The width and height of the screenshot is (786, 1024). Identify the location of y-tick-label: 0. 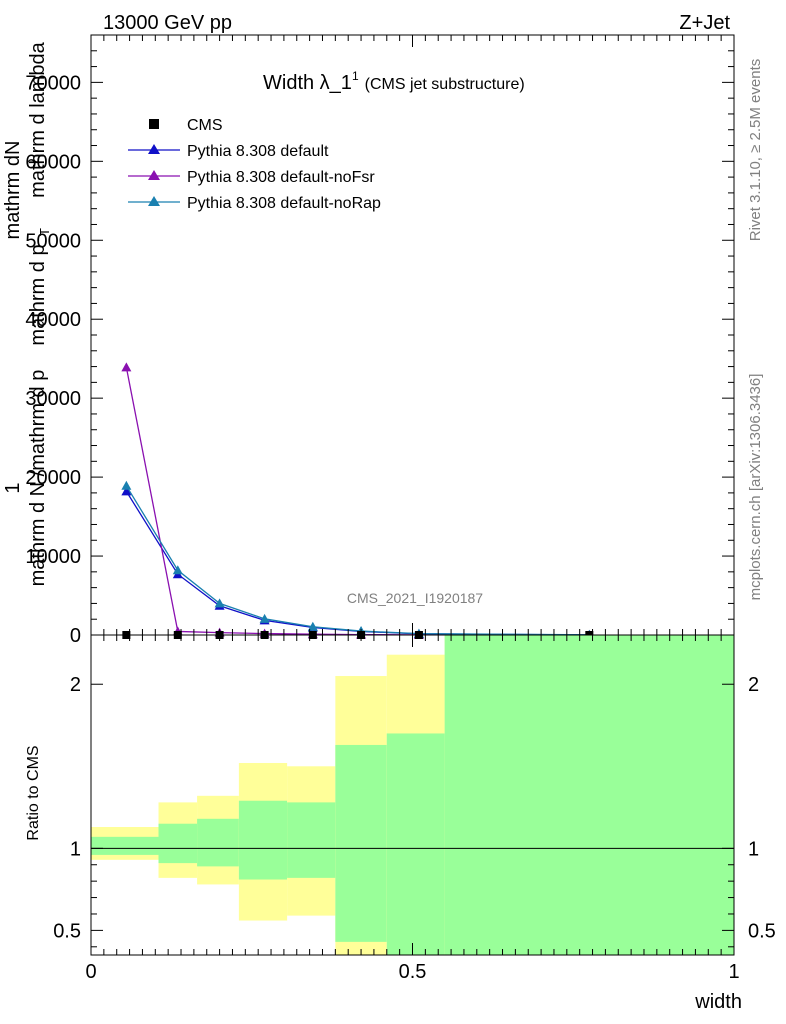
(75, 636).